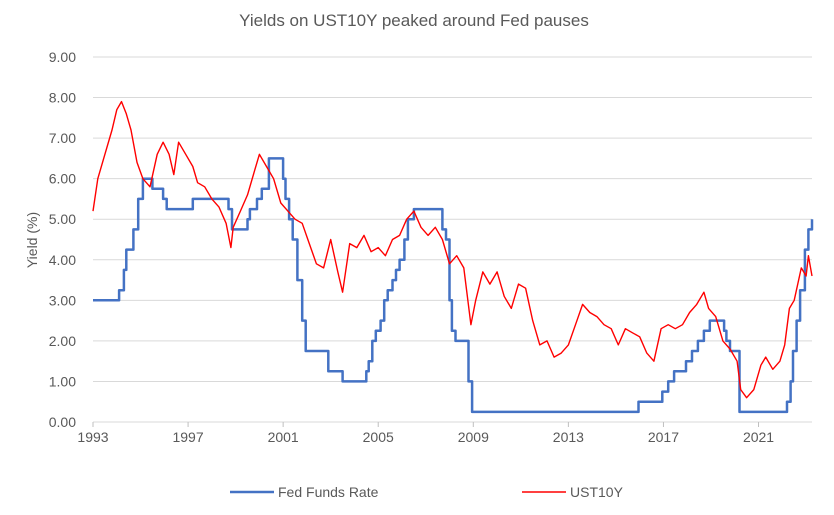  Describe the element at coordinates (62, 239) in the screenshot. I see `y-axis-ticks: 0.00 1.00 2.00 3.00 4.00 5.00 6.00 7.00 8.00 9.00` at that location.